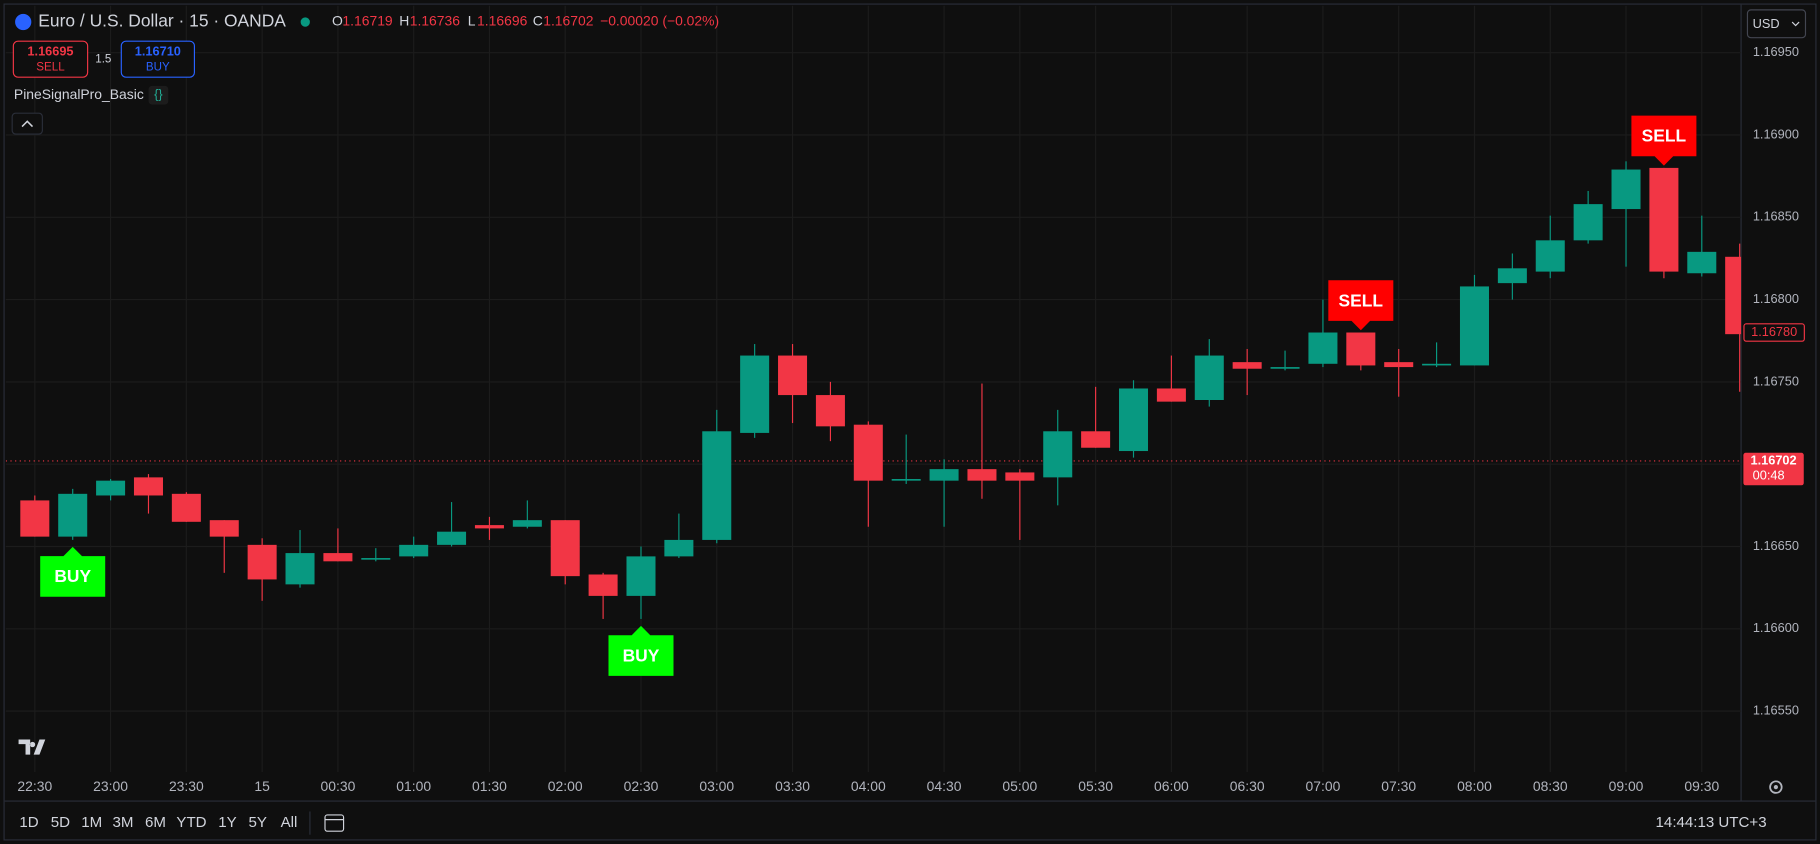 The image size is (1820, 844). Describe the element at coordinates (91, 822) in the screenshot. I see `timeframe-button: 1M` at that location.